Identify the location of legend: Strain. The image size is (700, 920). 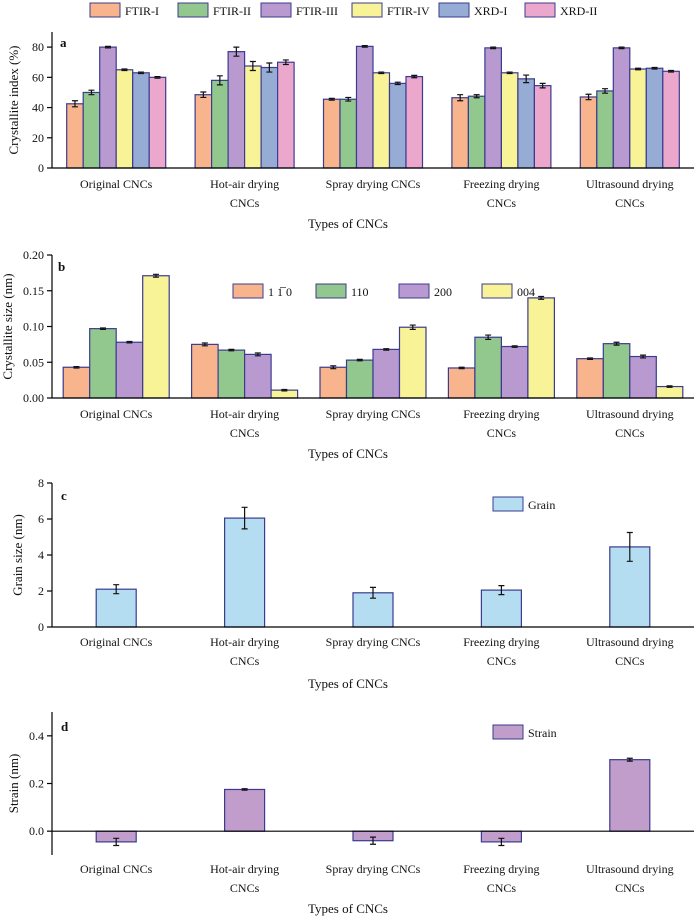
(524, 732).